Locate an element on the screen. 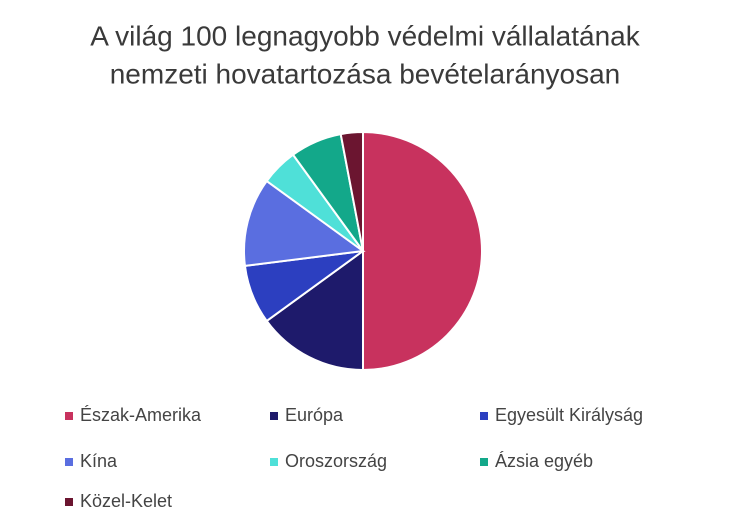 This screenshot has height=529, width=730. legend-label: Ázsia egyéb is located at coordinates (544, 461).